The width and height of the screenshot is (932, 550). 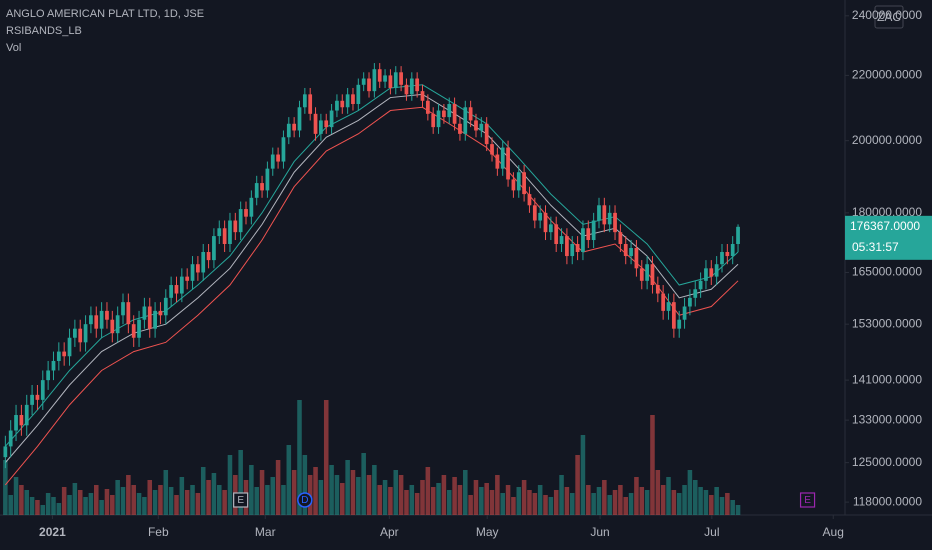 I want to click on event-label: E, so click(x=807, y=500).